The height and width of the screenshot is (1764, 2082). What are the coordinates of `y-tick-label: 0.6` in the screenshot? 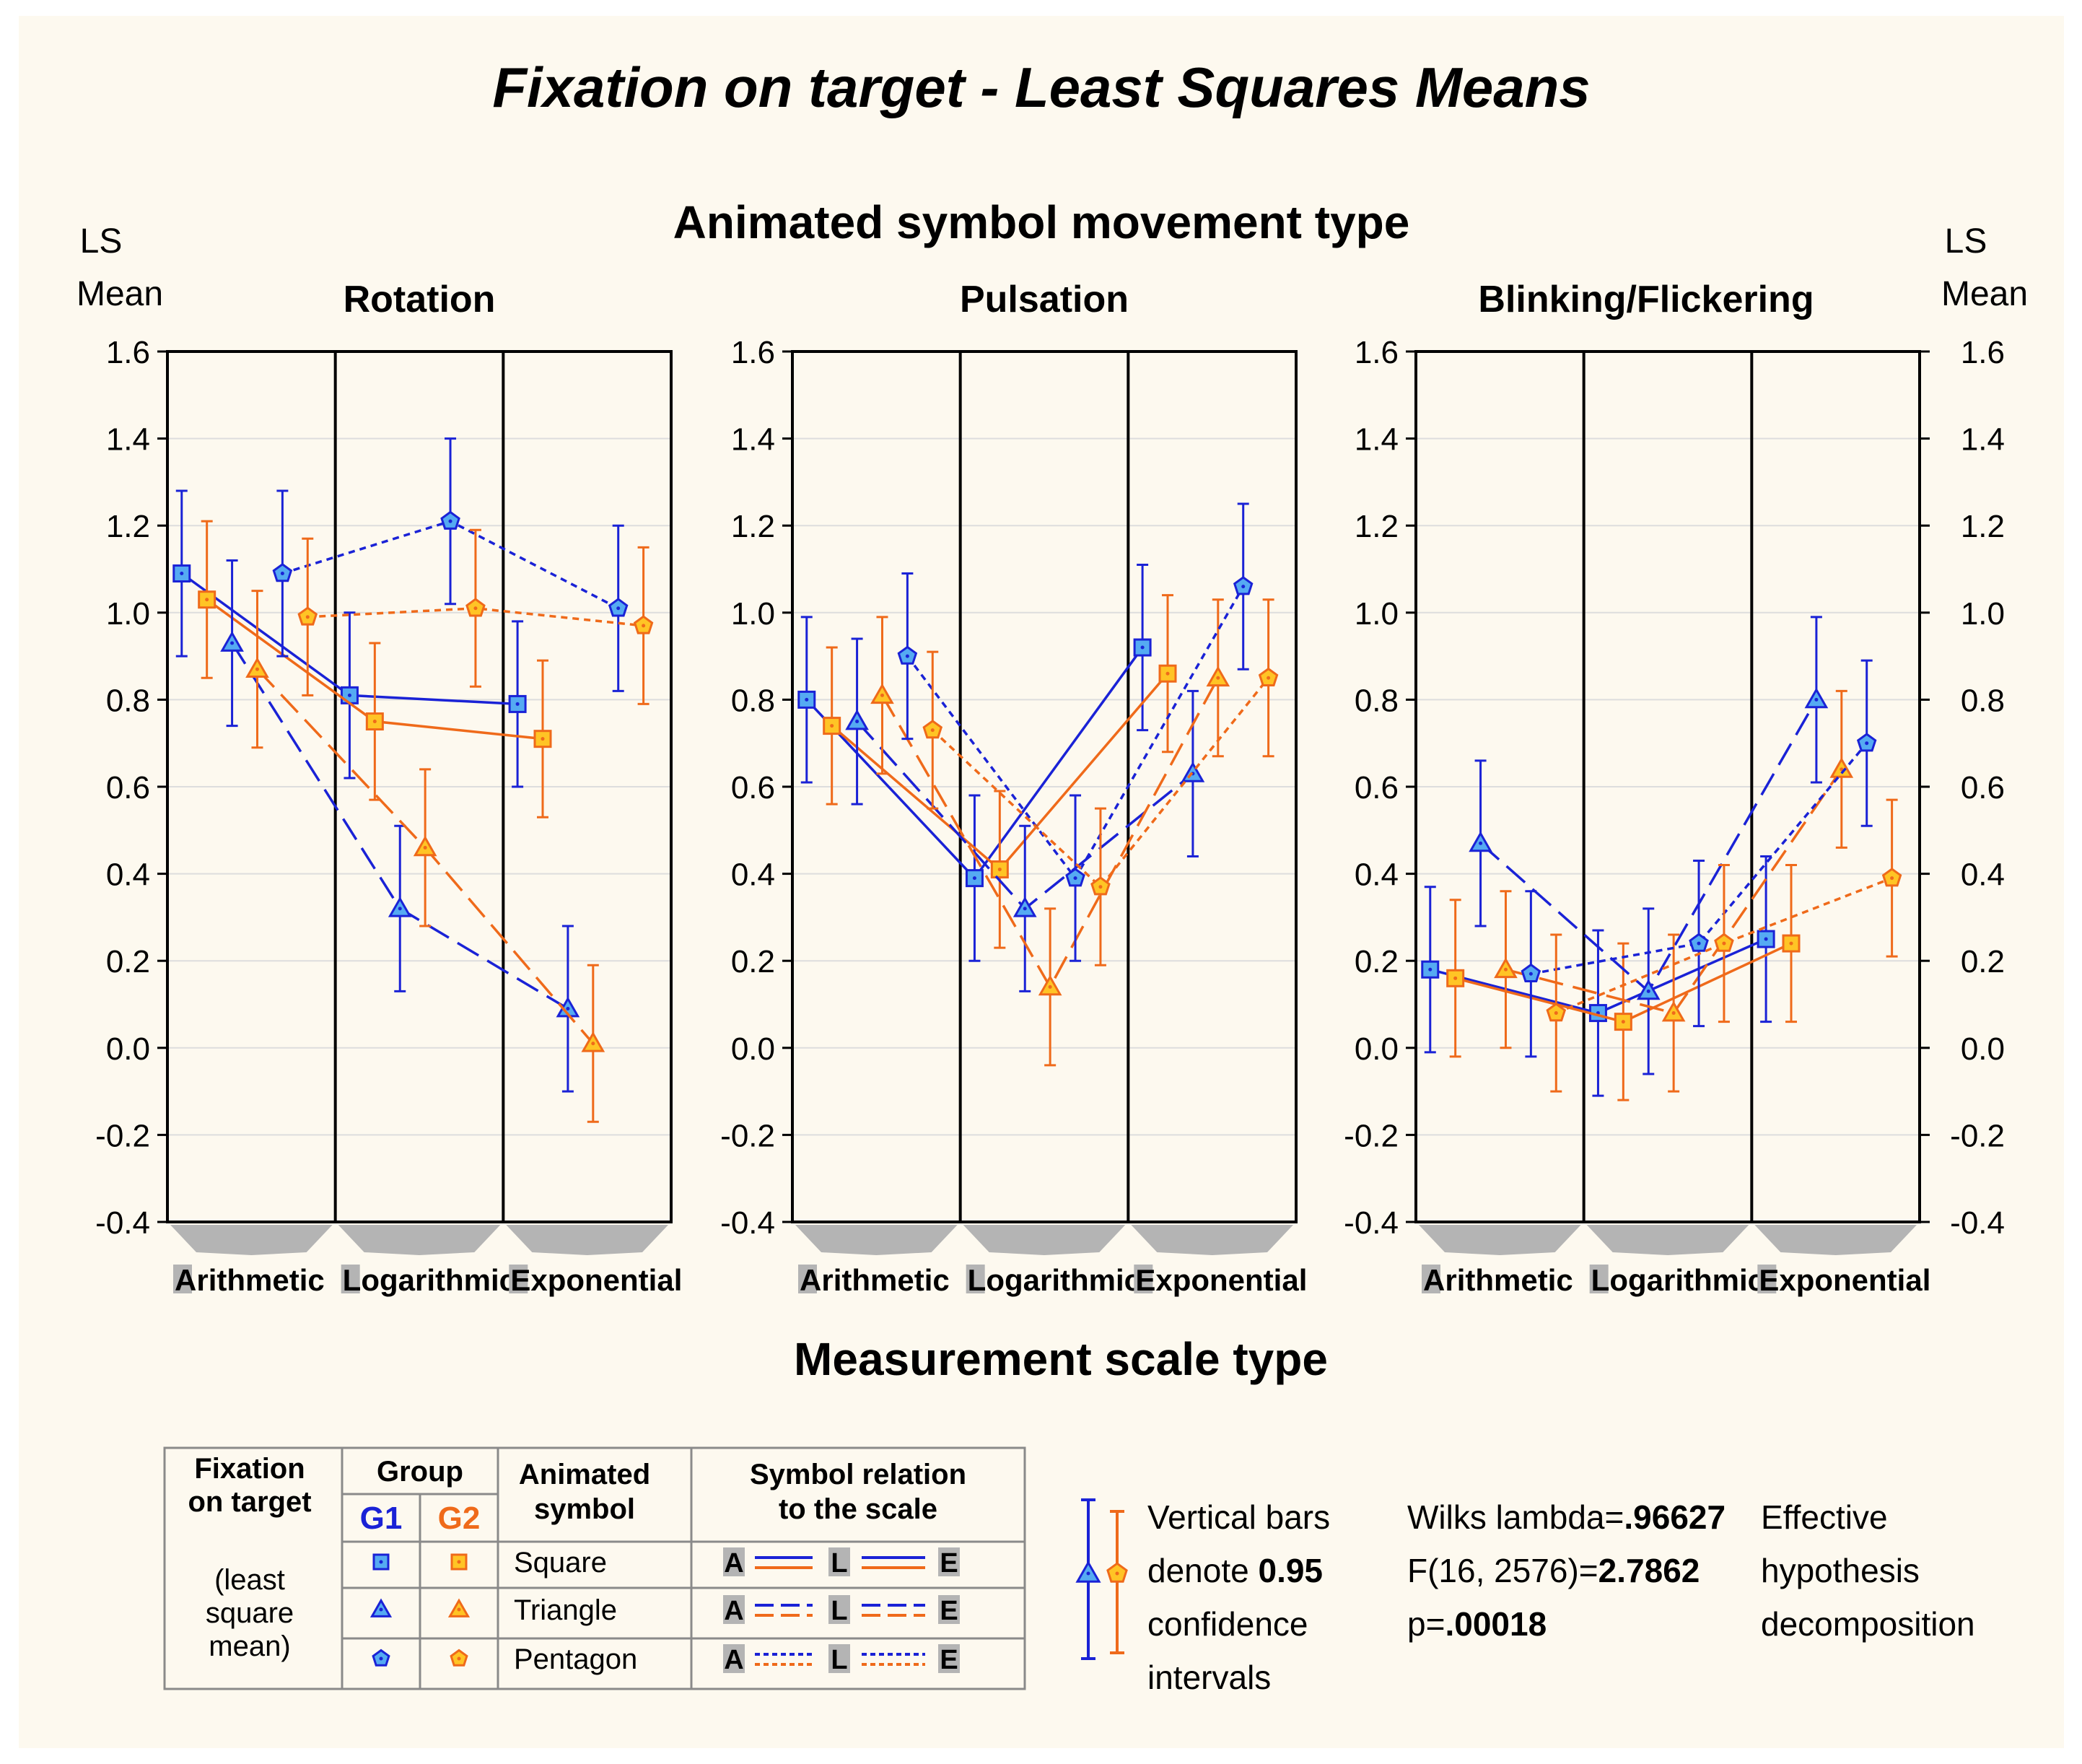 It's located at (753, 787).